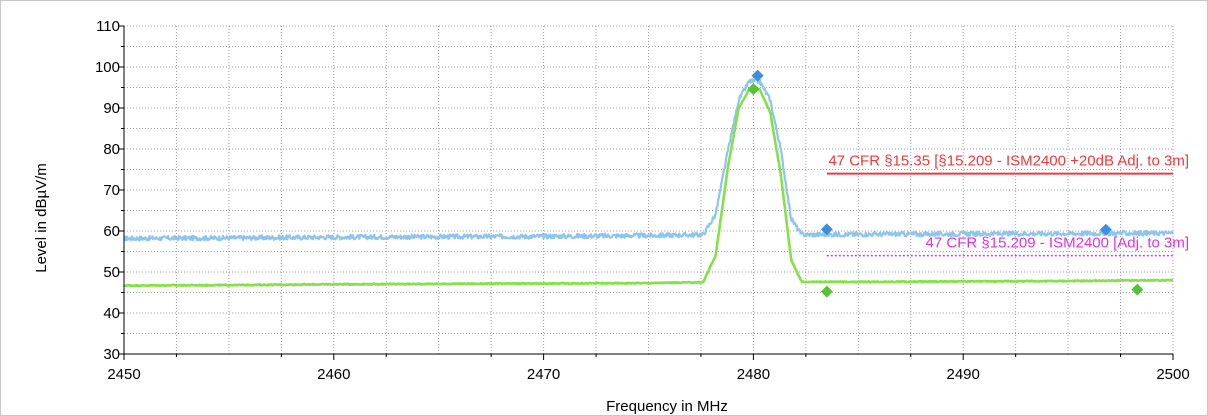 The height and width of the screenshot is (416, 1208). I want to click on y-tick-label: 60, so click(111, 231).